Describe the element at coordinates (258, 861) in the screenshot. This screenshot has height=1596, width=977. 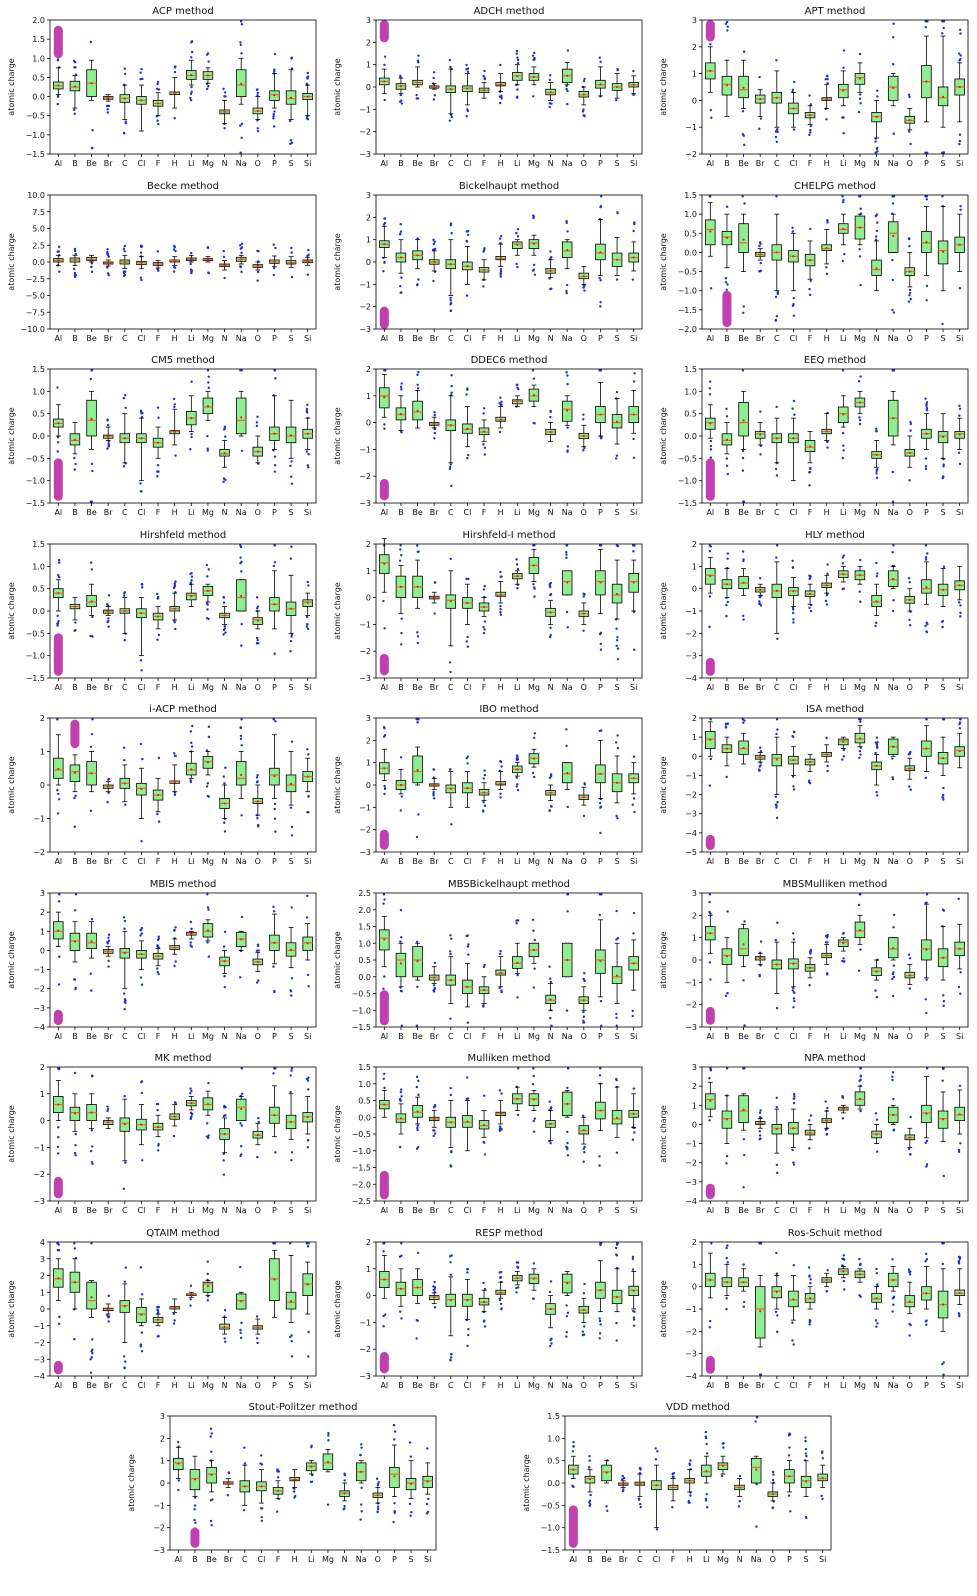
I see `x-tick-label: O` at that location.